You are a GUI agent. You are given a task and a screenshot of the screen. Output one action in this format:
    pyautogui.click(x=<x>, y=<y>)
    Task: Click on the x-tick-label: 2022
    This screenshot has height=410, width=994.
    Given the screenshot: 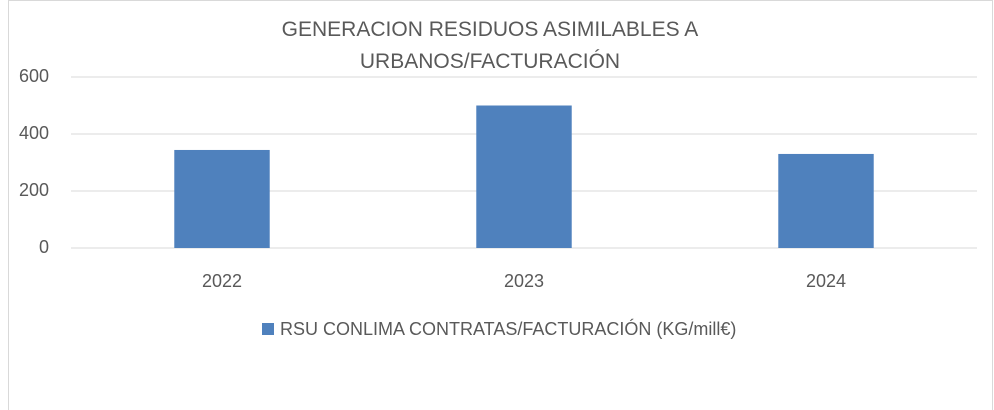 What is the action you would take?
    pyautogui.click(x=222, y=281)
    